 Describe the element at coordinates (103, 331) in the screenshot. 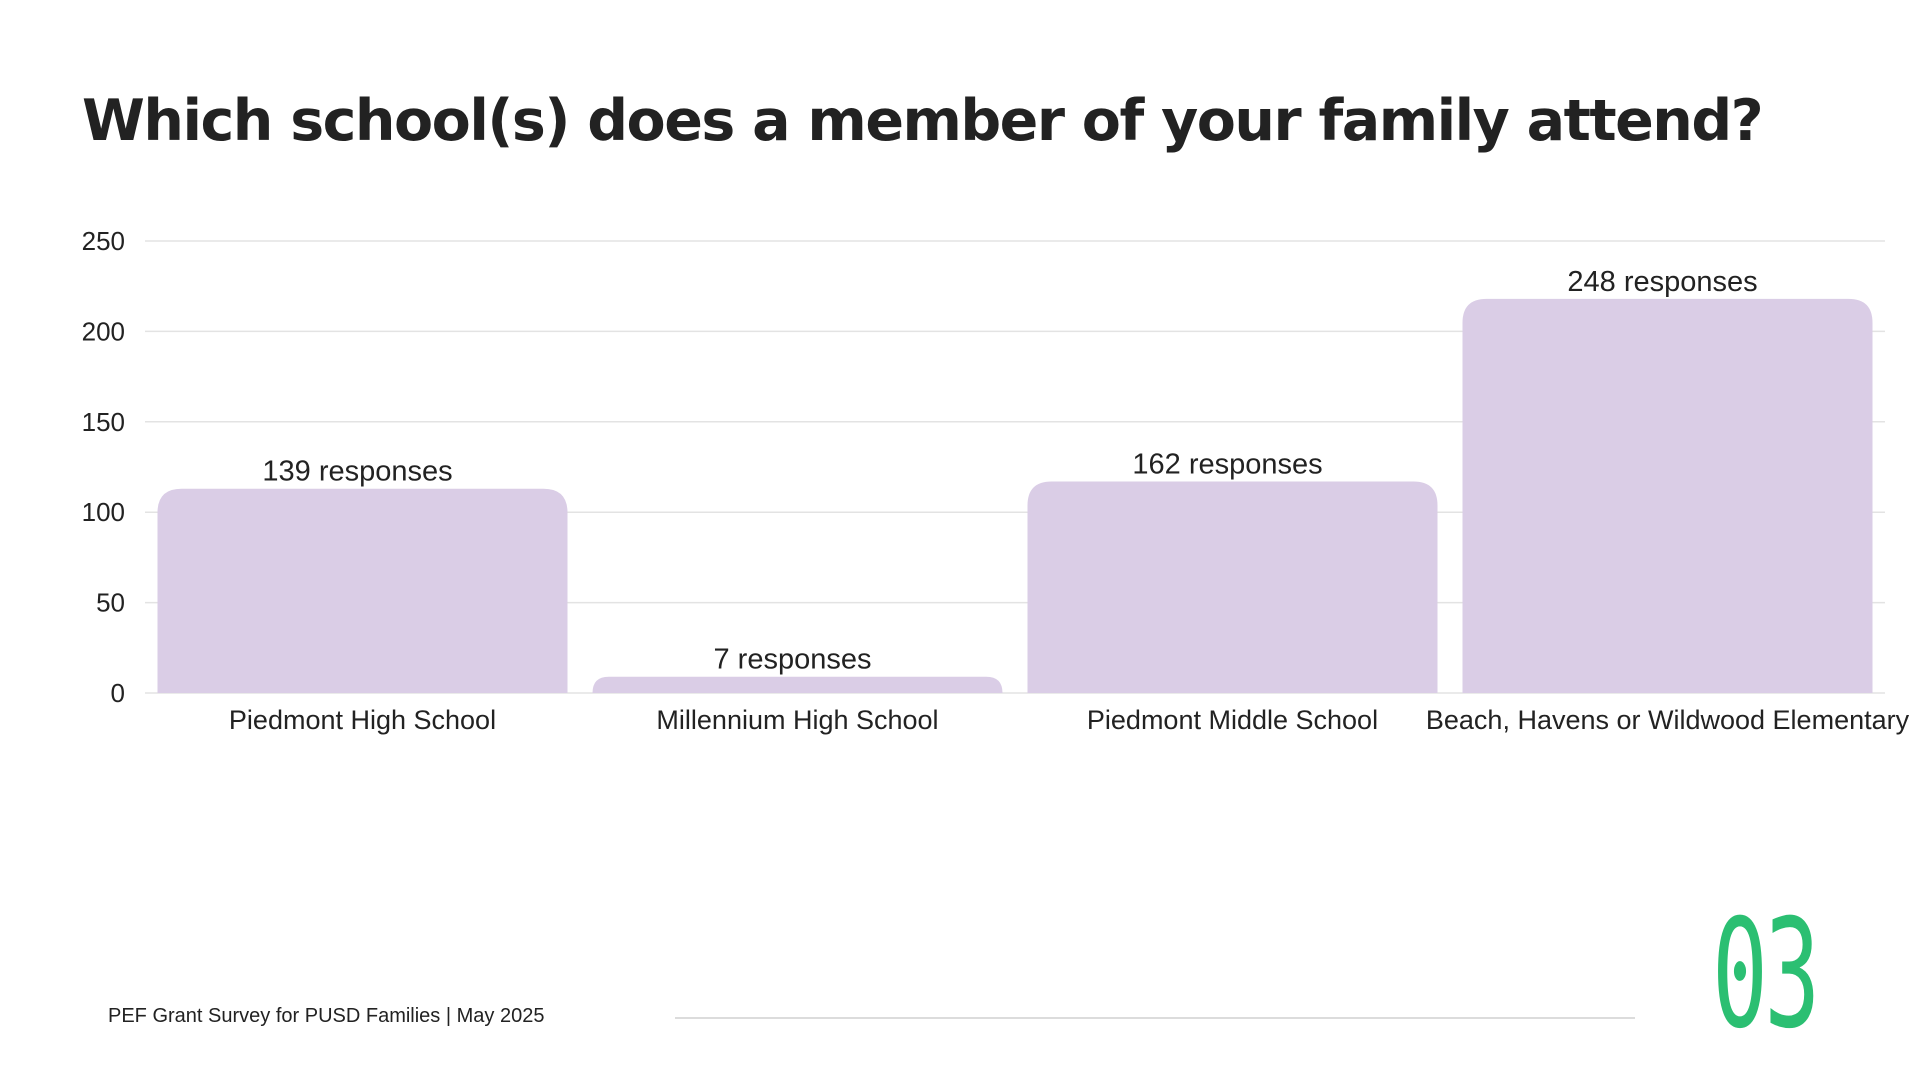

I see `y-tick-label: 200` at that location.